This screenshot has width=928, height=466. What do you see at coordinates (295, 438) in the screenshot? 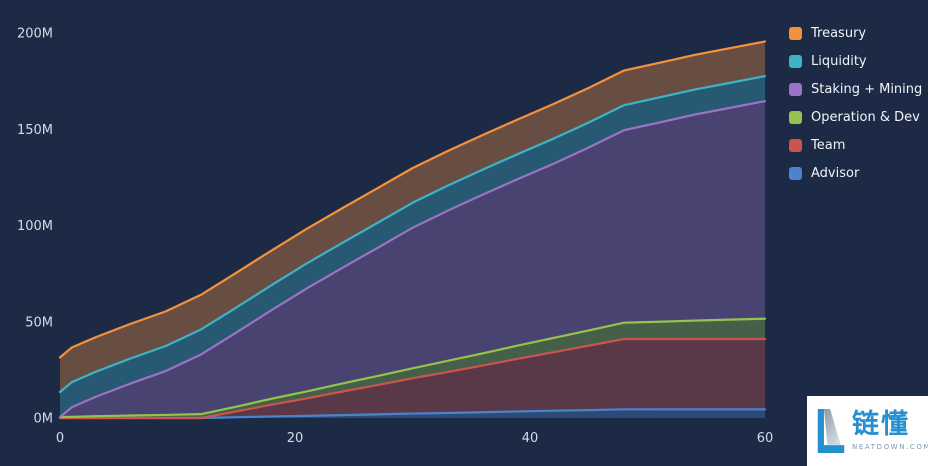
I see `x-tick-label-20: 20` at bounding box center [295, 438].